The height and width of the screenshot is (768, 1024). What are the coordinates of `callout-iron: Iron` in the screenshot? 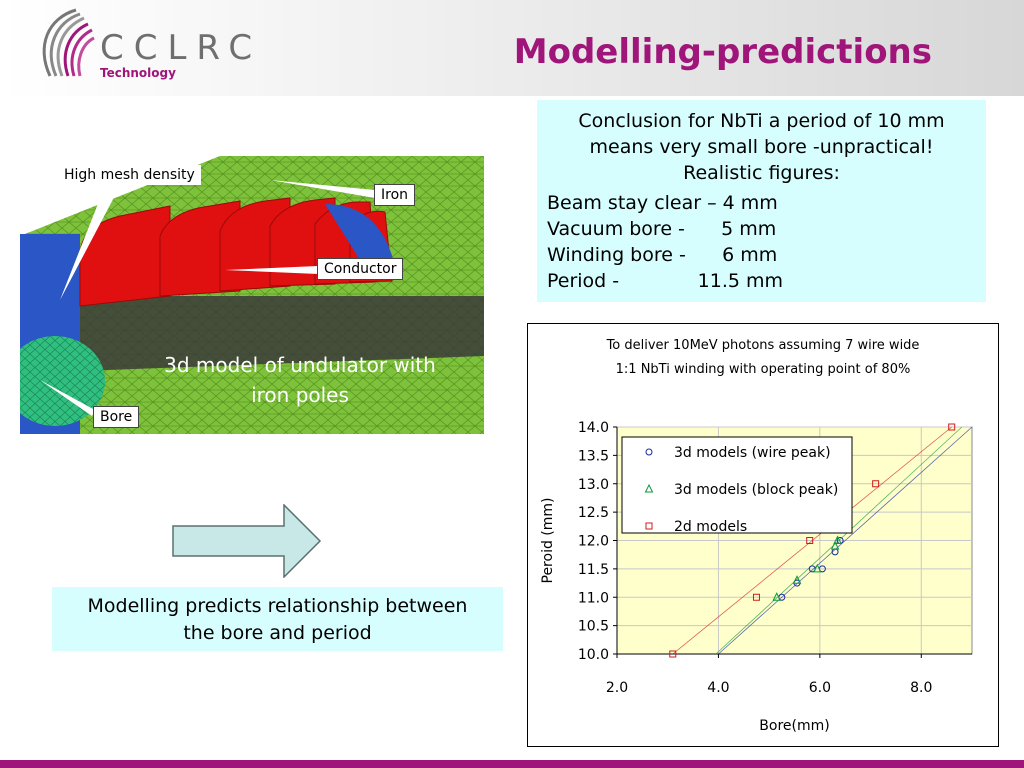 It's located at (395, 195).